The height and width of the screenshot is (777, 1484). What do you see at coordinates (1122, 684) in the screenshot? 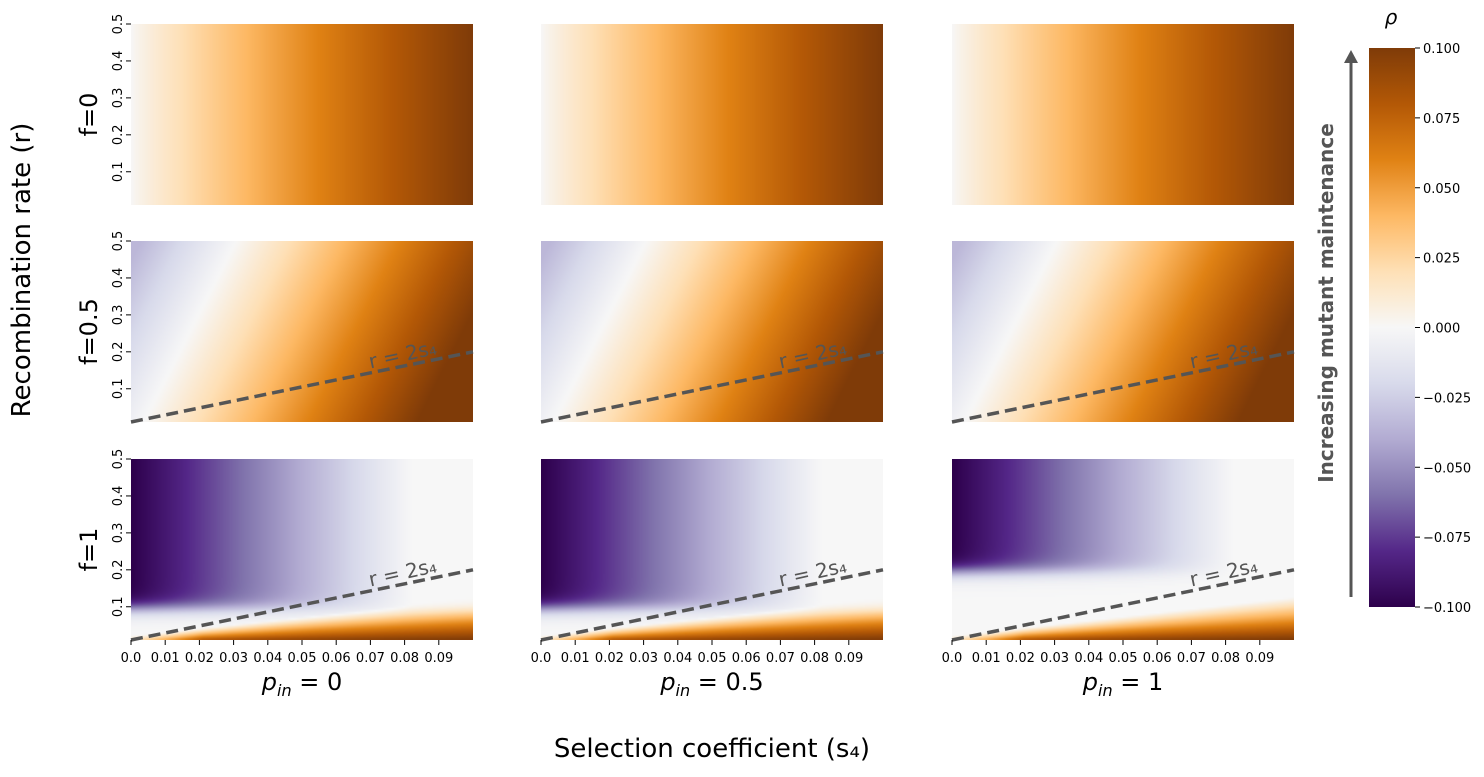
I see `column-label: pin = 1` at bounding box center [1122, 684].